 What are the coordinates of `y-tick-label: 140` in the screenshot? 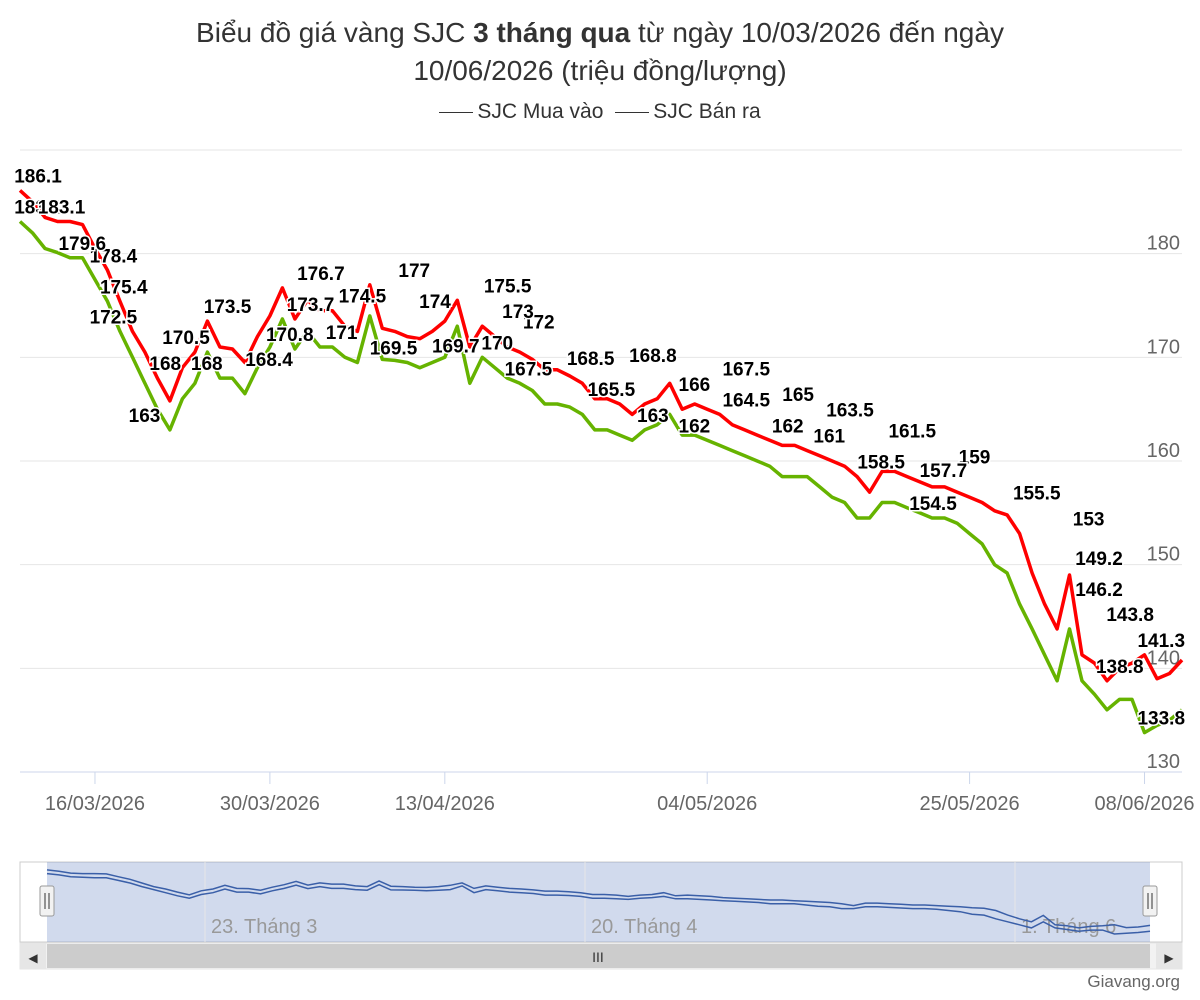 It's located at (1163, 658).